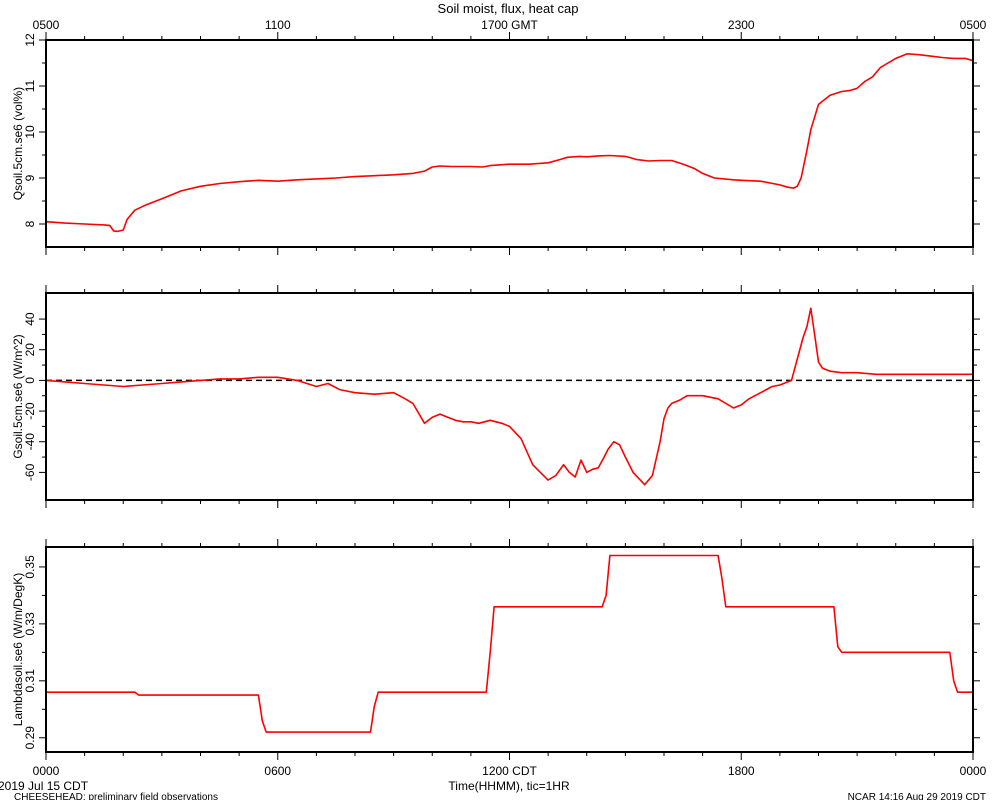  I want to click on y-tick-label: 8, so click(30, 223).